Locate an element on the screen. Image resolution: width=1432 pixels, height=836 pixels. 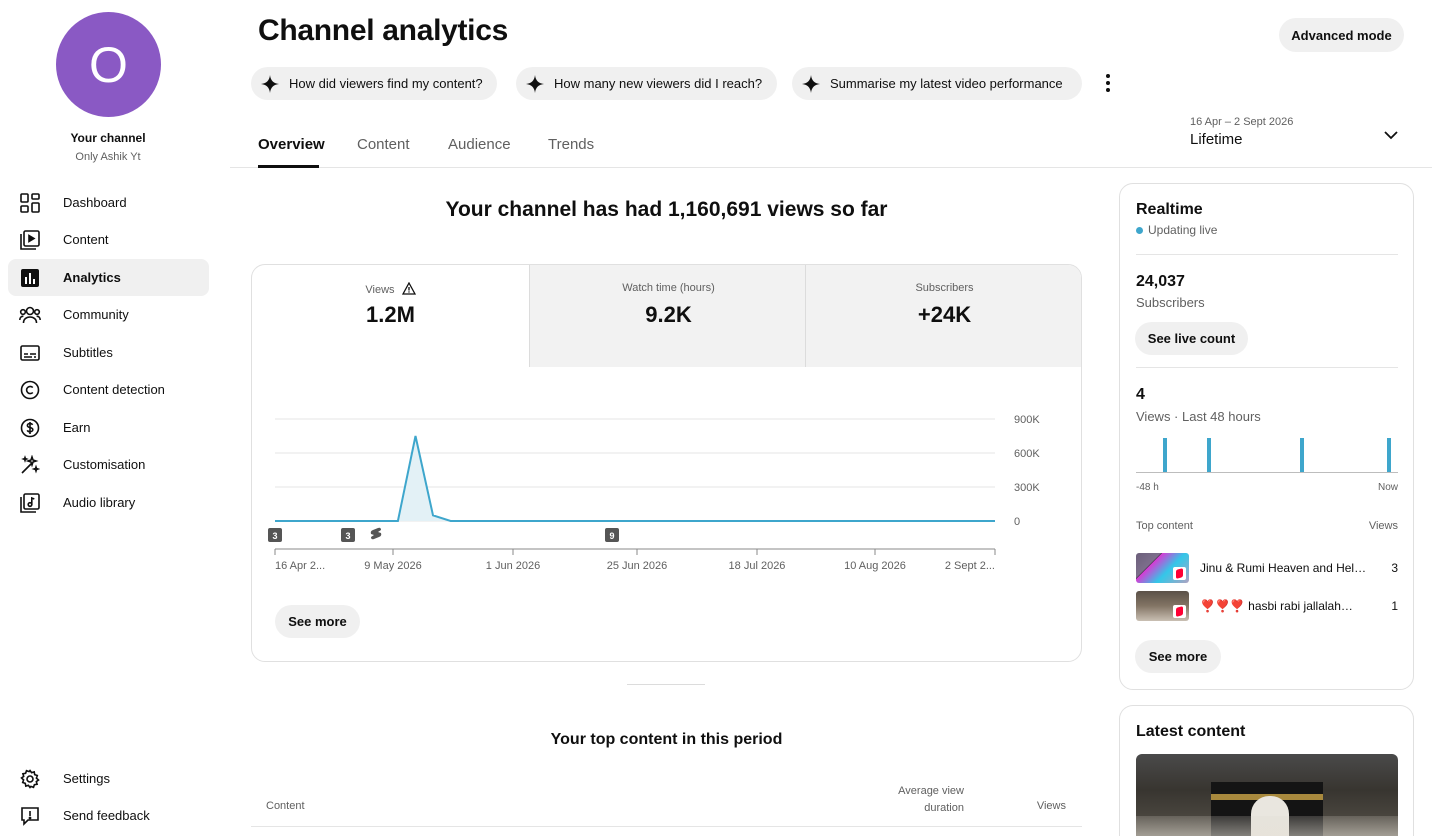
metric-tab-watch-time: Watch time (hours) 9.2K is located at coordinates (668, 316).